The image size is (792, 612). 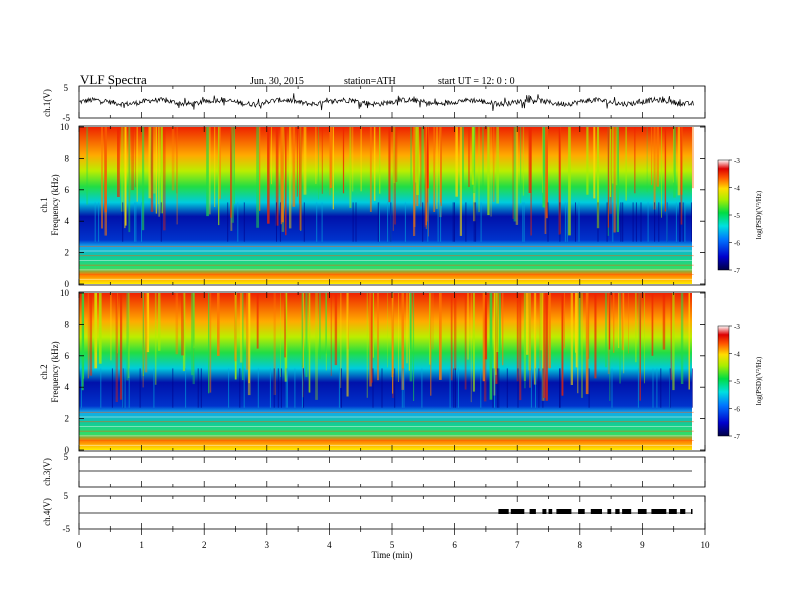 What do you see at coordinates (66, 457) in the screenshot?
I see `ch3-ytick-top: 5` at bounding box center [66, 457].